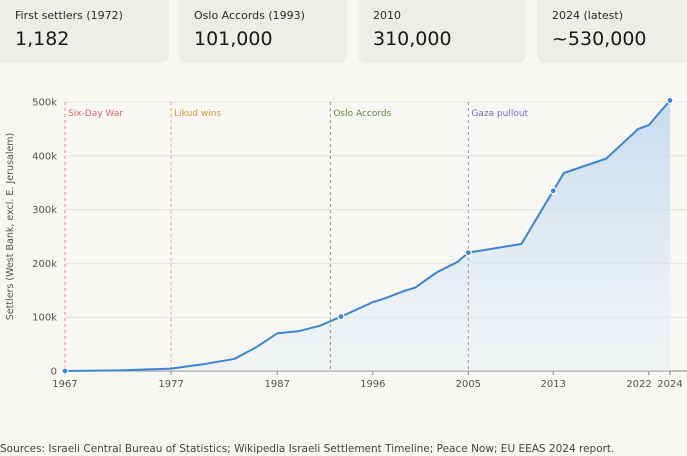  Describe the element at coordinates (84, 31) in the screenshot. I see `stat-card-first-settlers: First settlers (1972) 1,182` at that location.